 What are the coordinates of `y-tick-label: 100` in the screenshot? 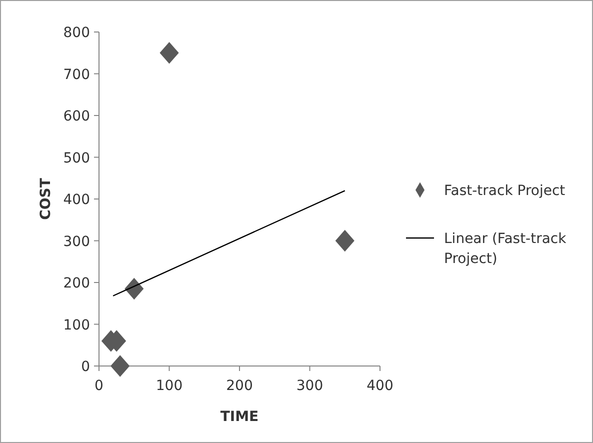 It's located at (76, 325).